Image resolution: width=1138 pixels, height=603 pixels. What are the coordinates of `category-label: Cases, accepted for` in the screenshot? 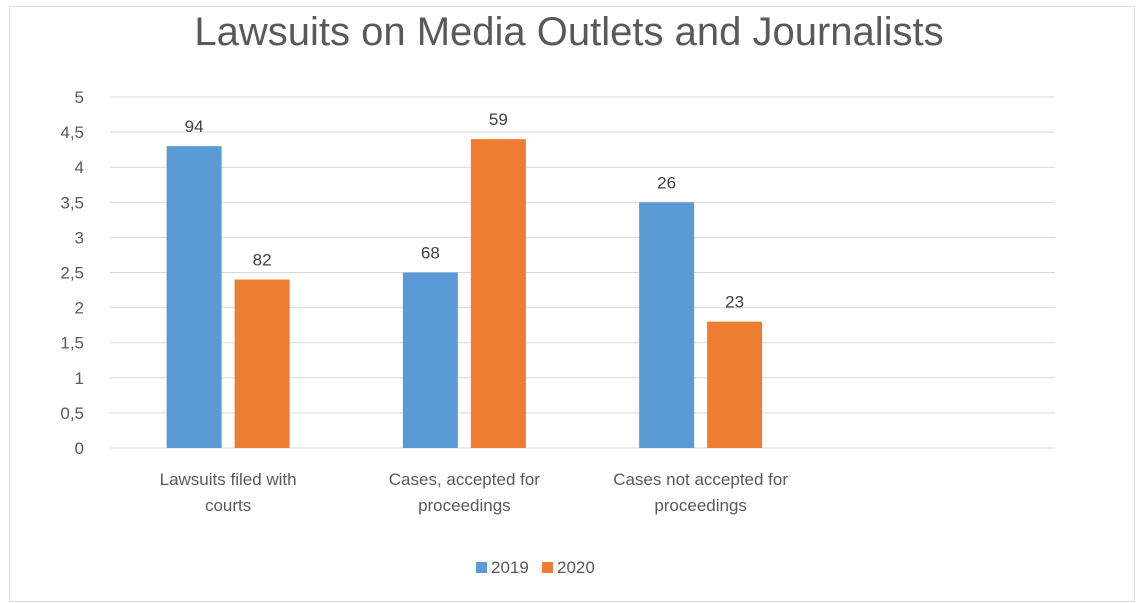 It's located at (465, 479).